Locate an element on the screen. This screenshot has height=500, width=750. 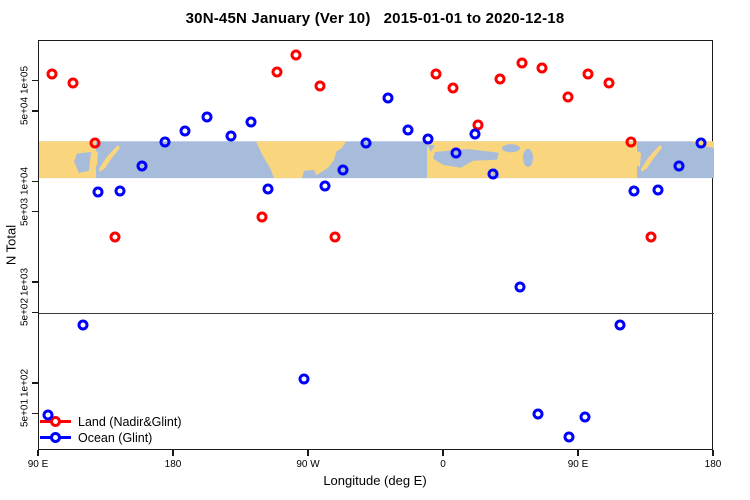
ocean-legend-symbol-icon is located at coordinates (55, 437).